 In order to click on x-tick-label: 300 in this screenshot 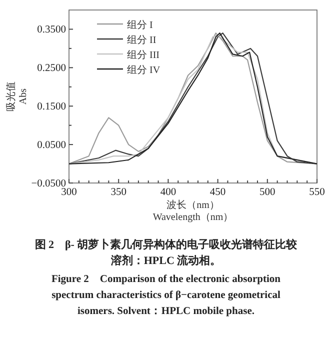, I will do `click(69, 192)`.